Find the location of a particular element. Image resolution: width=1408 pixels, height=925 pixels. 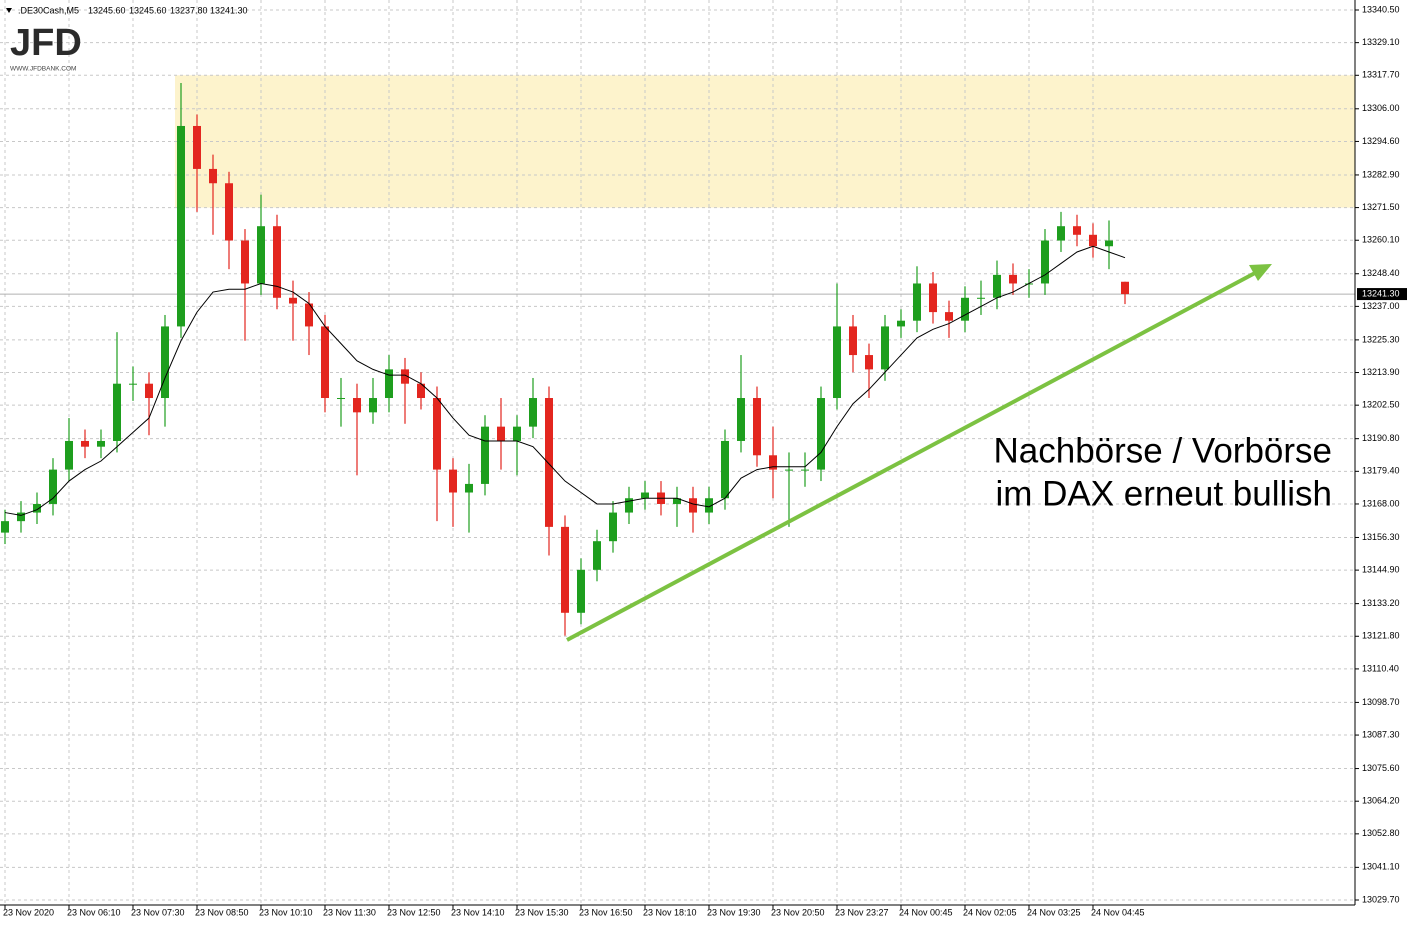

x-tick-label: 23 Nov 19:30 is located at coordinates (734, 912).